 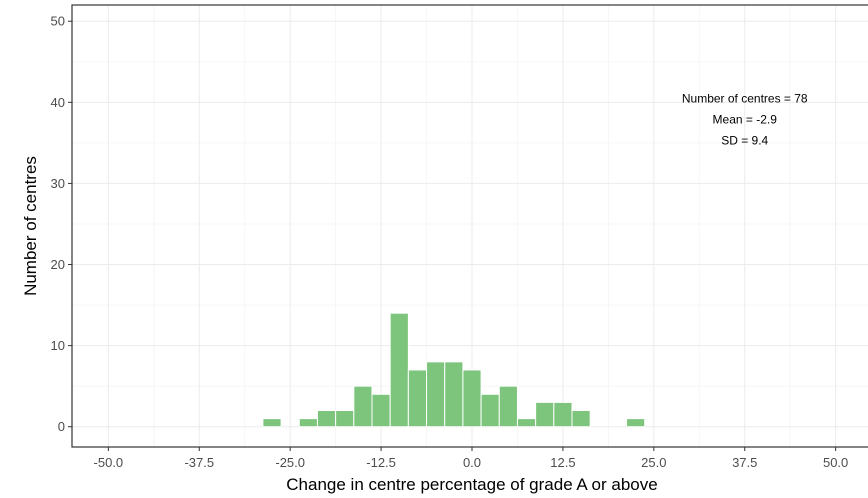 What do you see at coordinates (30, 226) in the screenshot?
I see `y-axis-title: Number of centres` at bounding box center [30, 226].